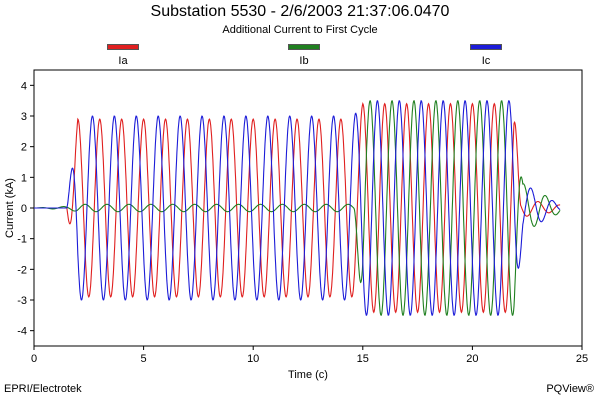  What do you see at coordinates (304, 61) in the screenshot?
I see `legend-label-ib: Ib` at bounding box center [304, 61].